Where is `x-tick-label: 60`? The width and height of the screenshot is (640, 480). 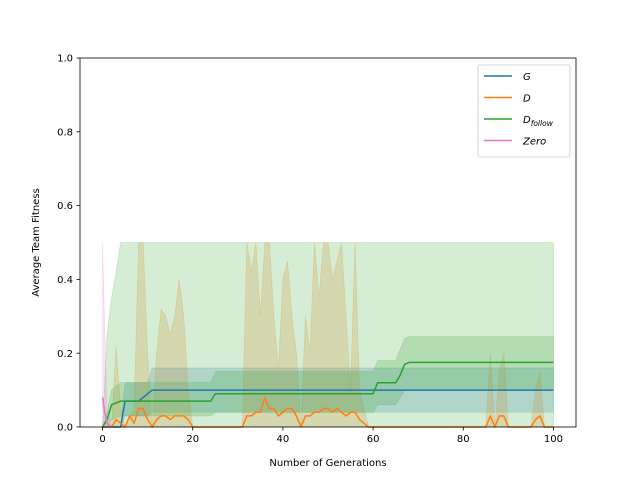
x-tick-label: 60 is located at coordinates (373, 439).